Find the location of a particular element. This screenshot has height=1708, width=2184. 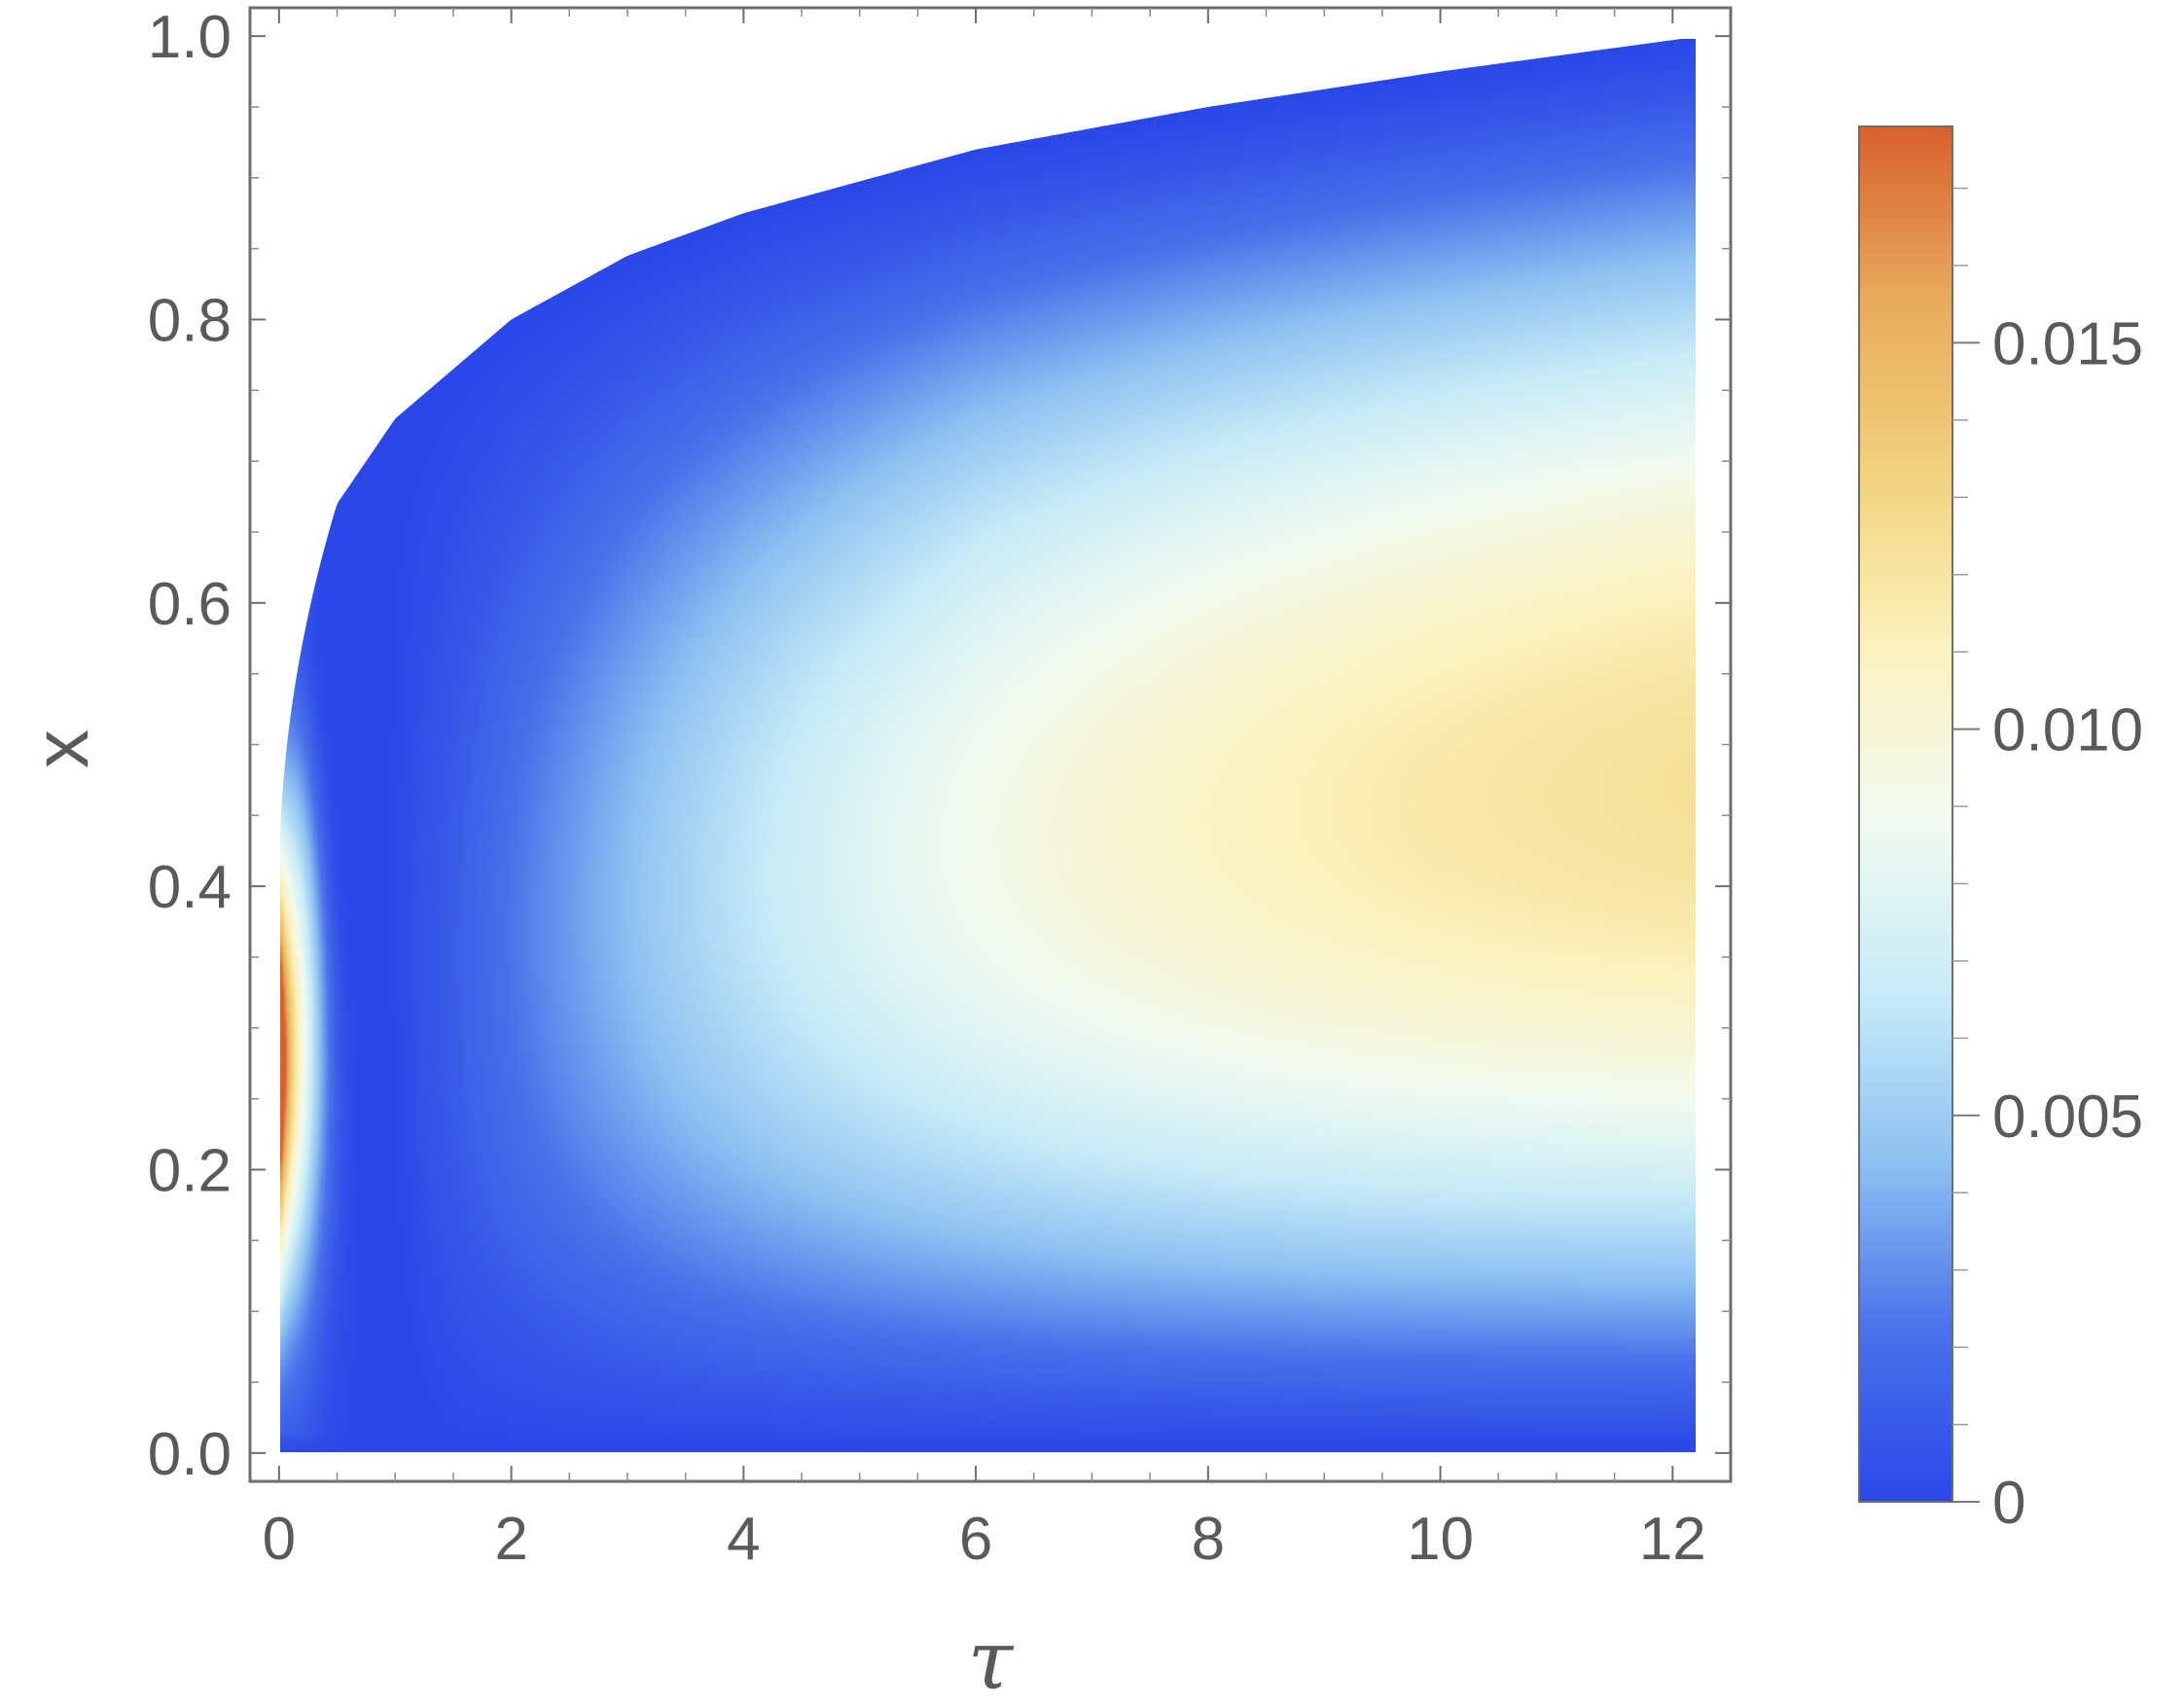

y-tick-label: 0.8 is located at coordinates (190, 320).